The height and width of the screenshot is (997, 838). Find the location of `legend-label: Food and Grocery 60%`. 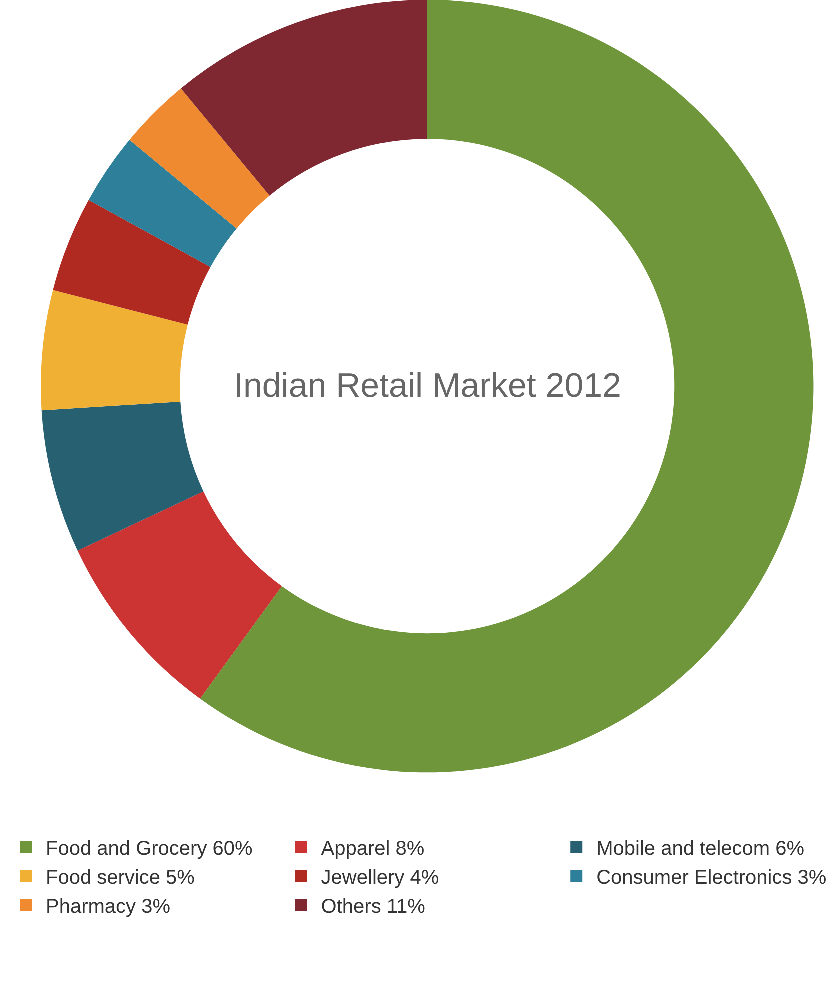

legend-label: Food and Grocery 60% is located at coordinates (149, 849).